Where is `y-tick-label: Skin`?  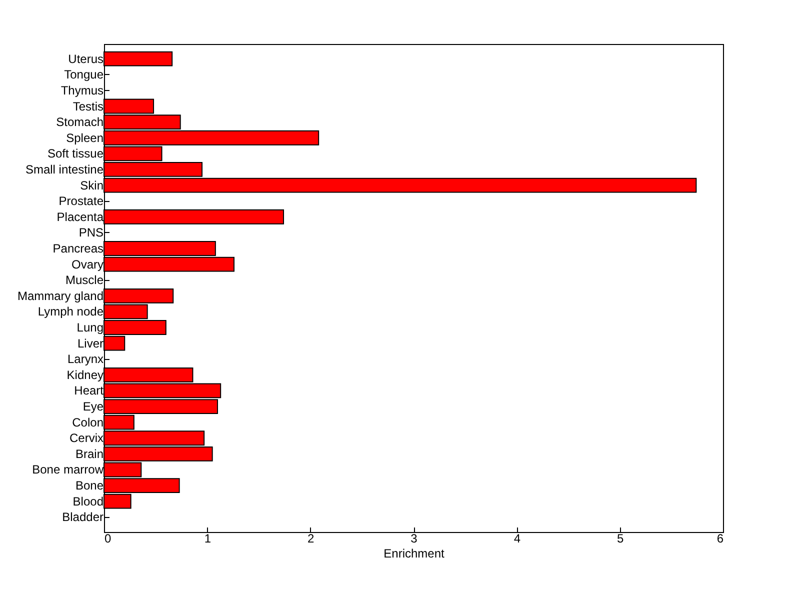
y-tick-label: Skin is located at coordinates (92, 185).